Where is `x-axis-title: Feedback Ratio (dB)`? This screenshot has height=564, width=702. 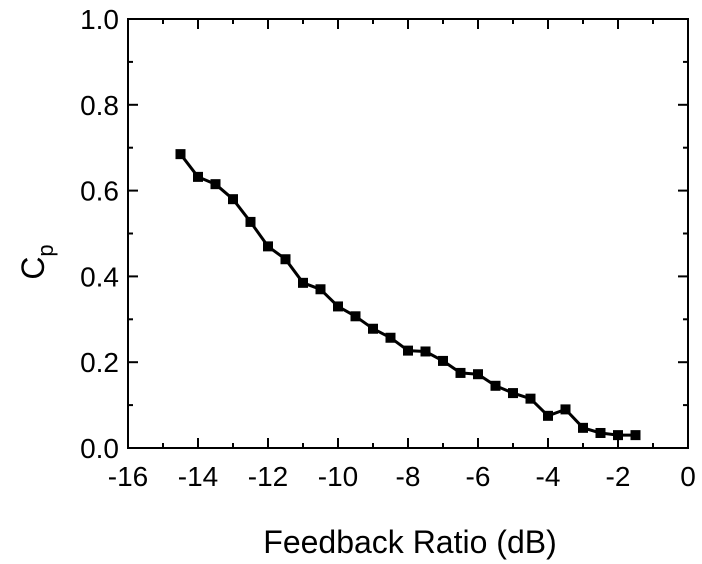 x-axis-title: Feedback Ratio (dB) is located at coordinates (409, 542).